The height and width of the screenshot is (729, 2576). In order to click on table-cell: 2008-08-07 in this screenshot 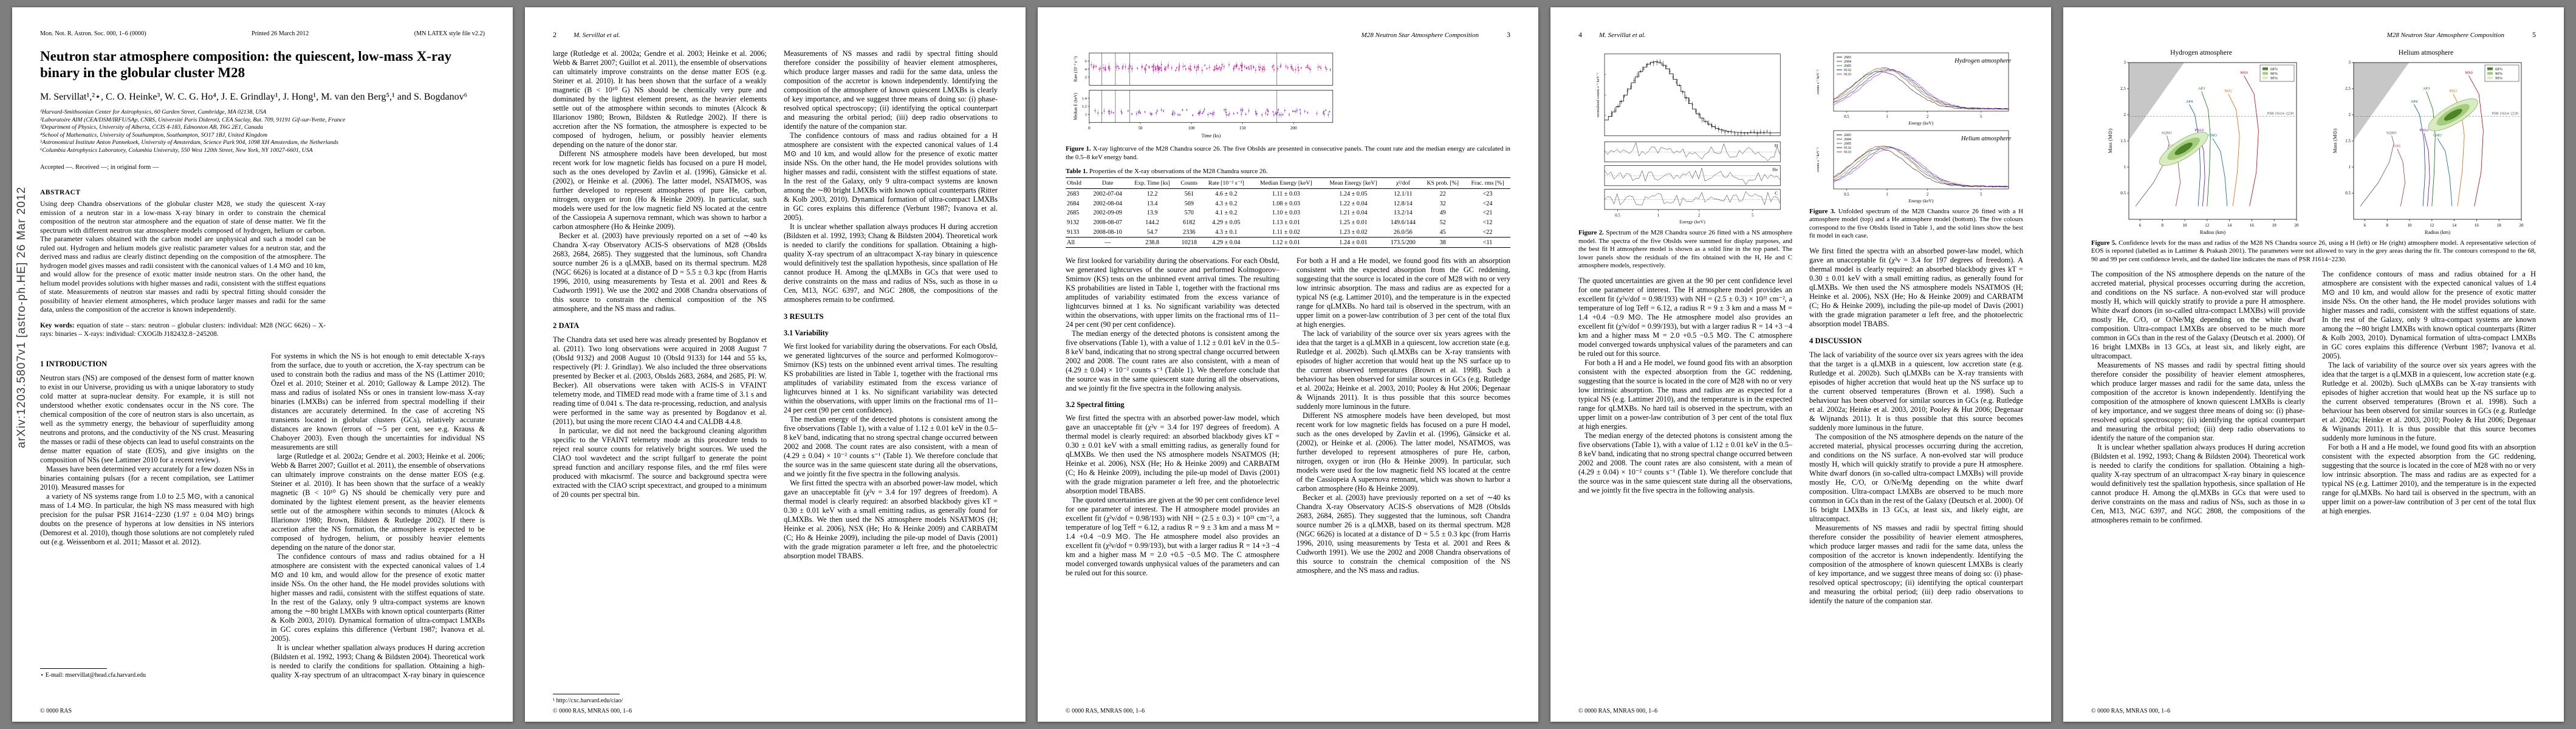, I will do `click(1107, 223)`.